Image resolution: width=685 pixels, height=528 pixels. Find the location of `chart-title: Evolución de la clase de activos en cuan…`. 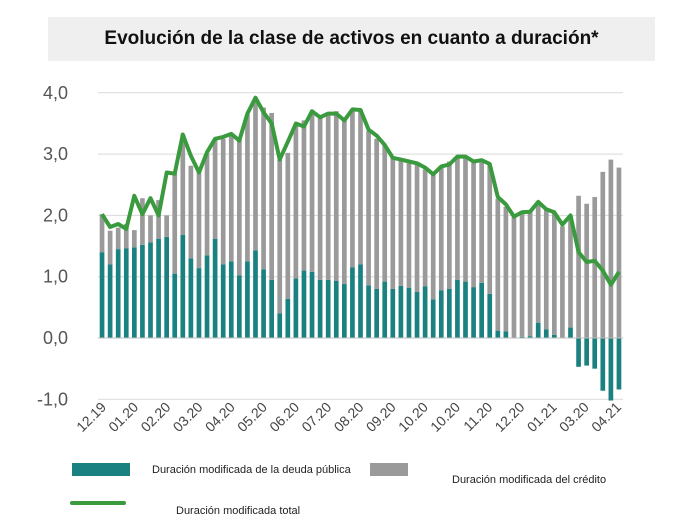

chart-title: Evolución de la clase de activos en cuan… is located at coordinates (351, 38).